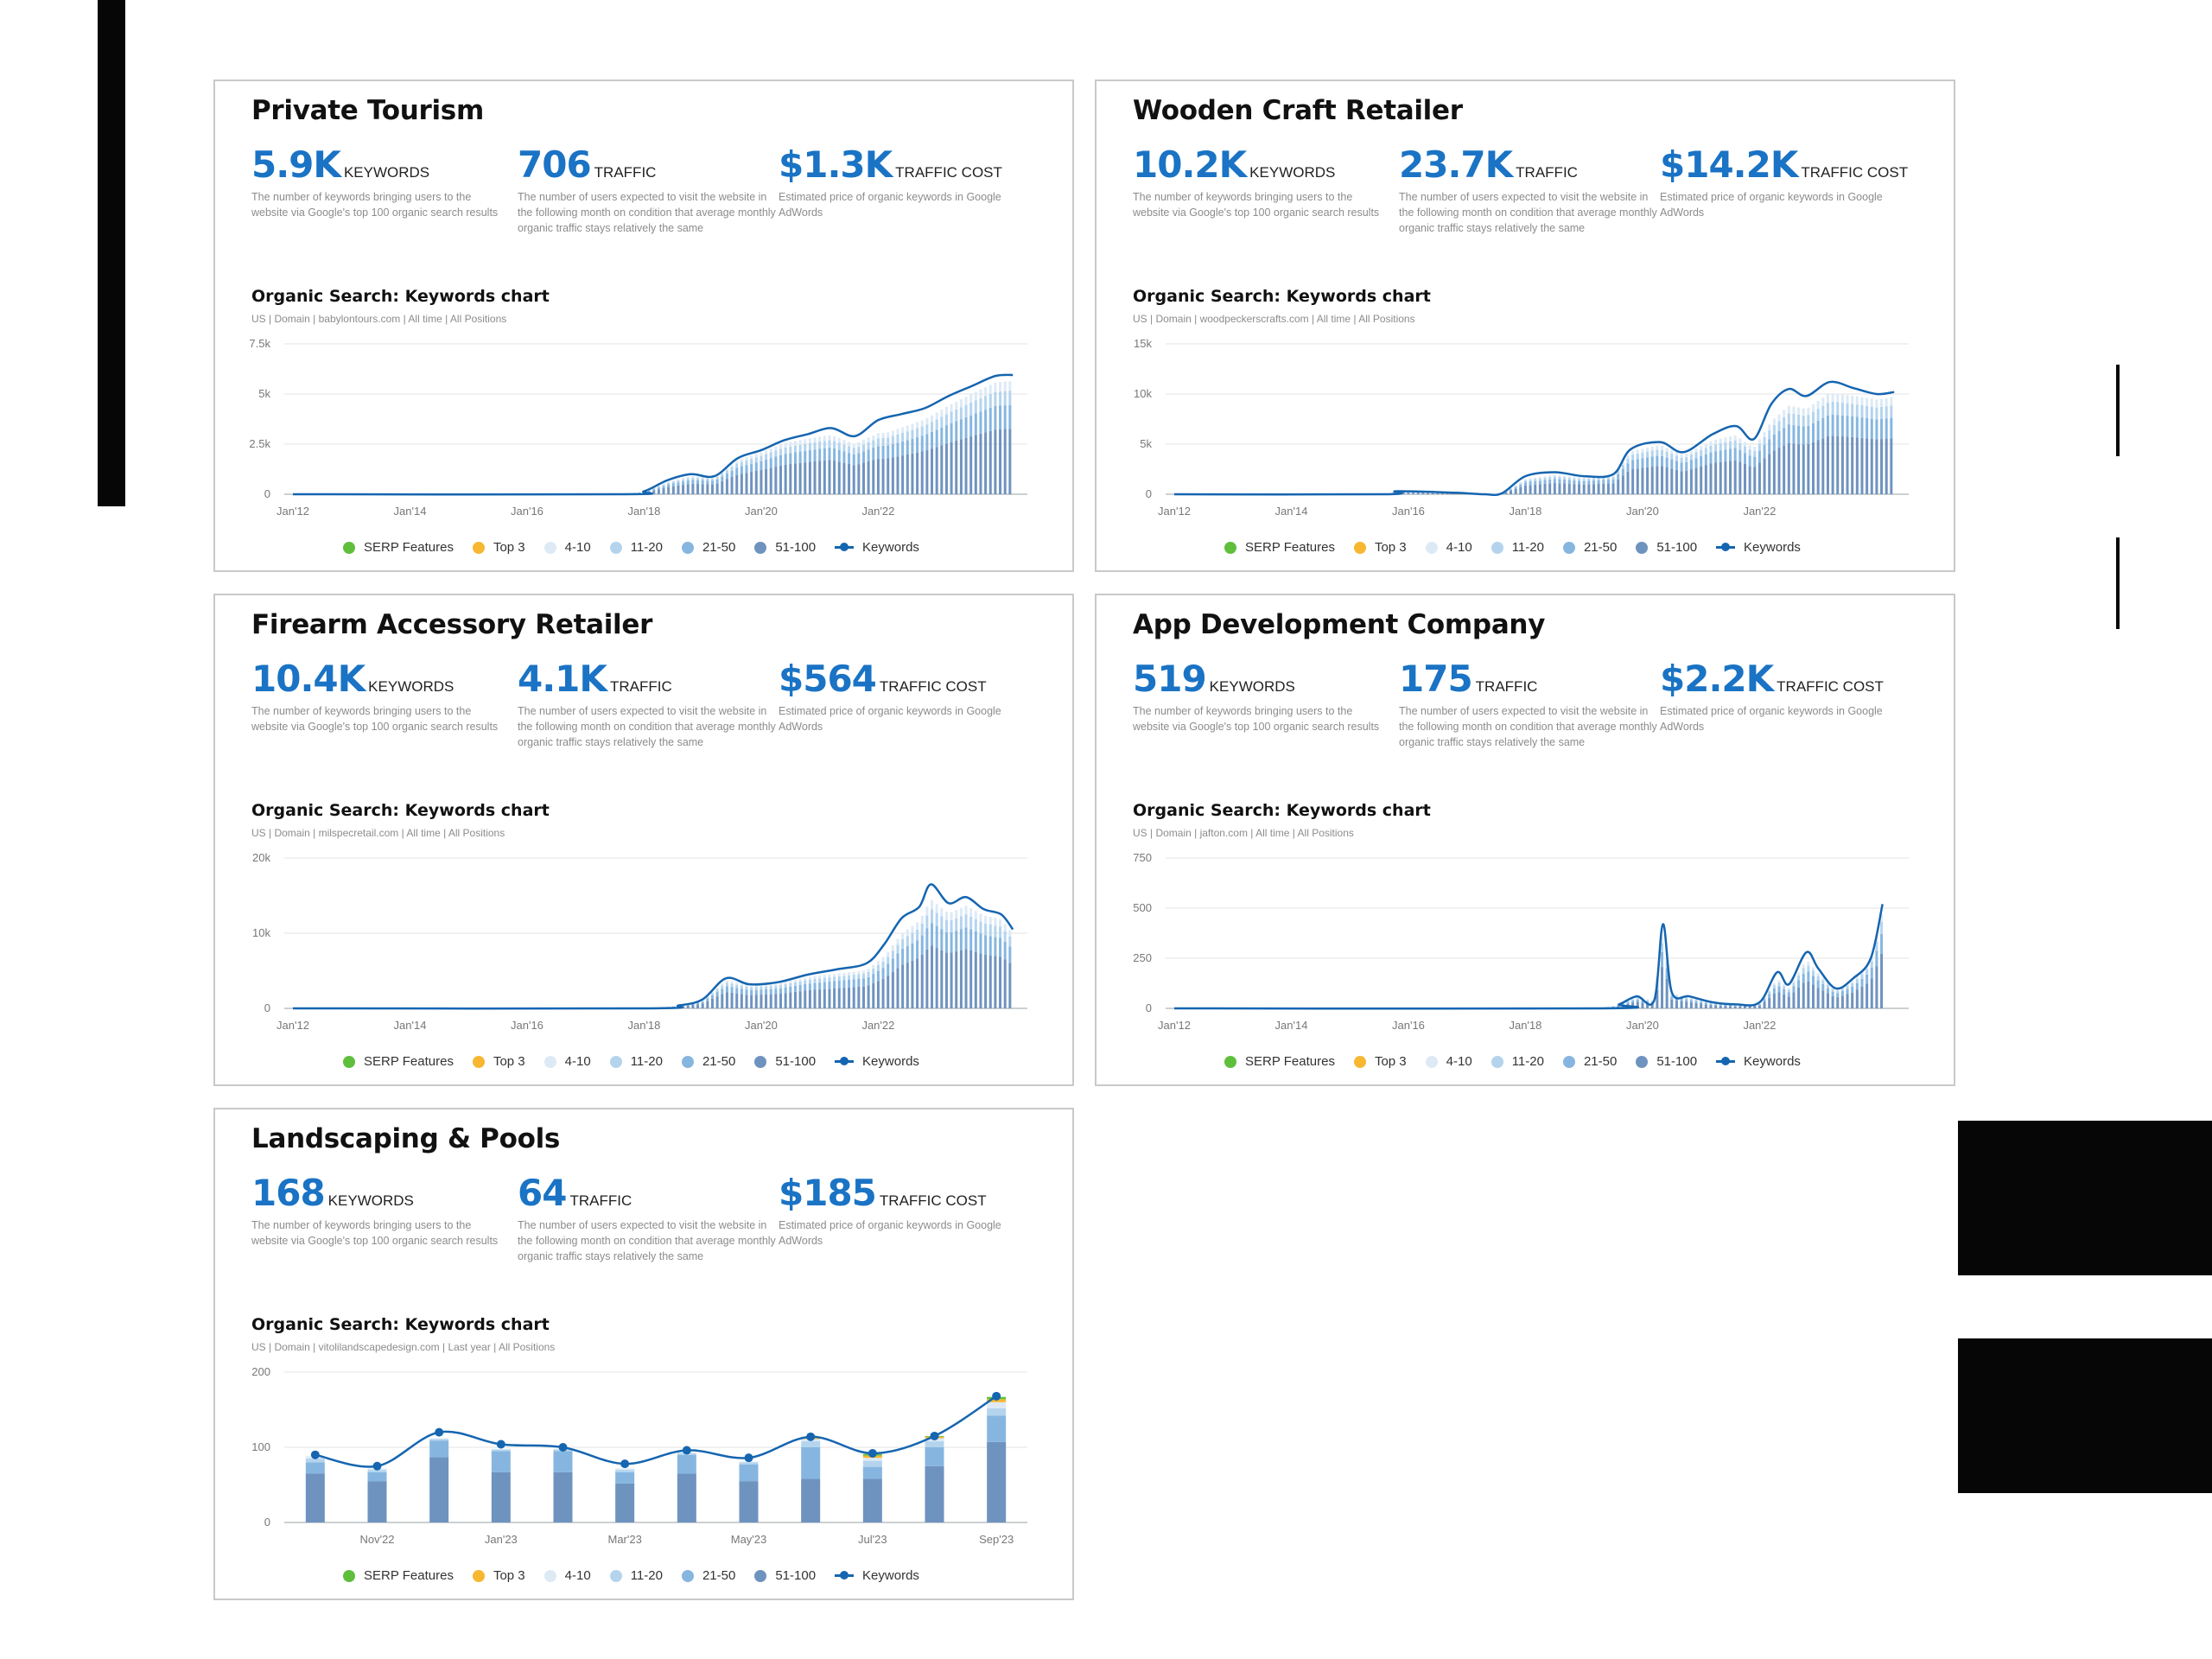 The height and width of the screenshot is (1659, 2212). Describe the element at coordinates (400, 1324) in the screenshot. I see `chart-title: Organic Search: Keywords chart` at that location.